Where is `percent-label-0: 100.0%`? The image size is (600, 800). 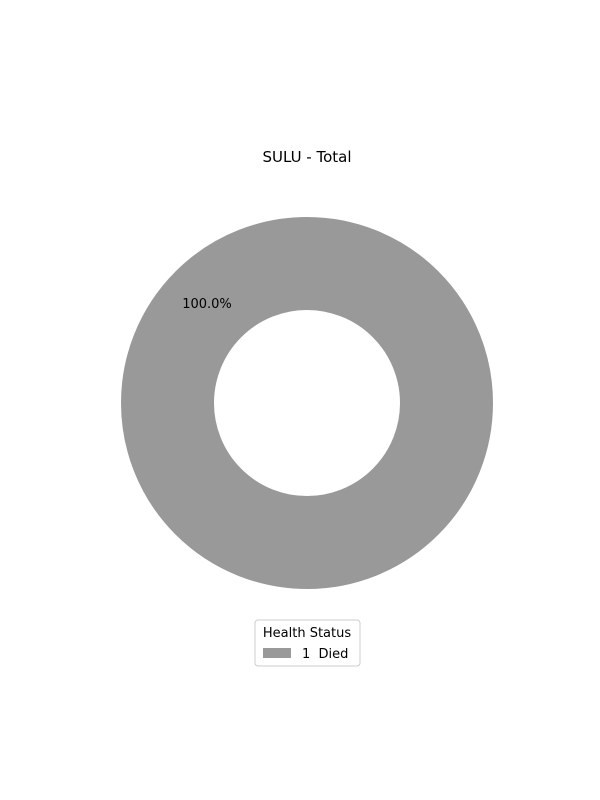 percent-label-0: 100.0% is located at coordinates (207, 304).